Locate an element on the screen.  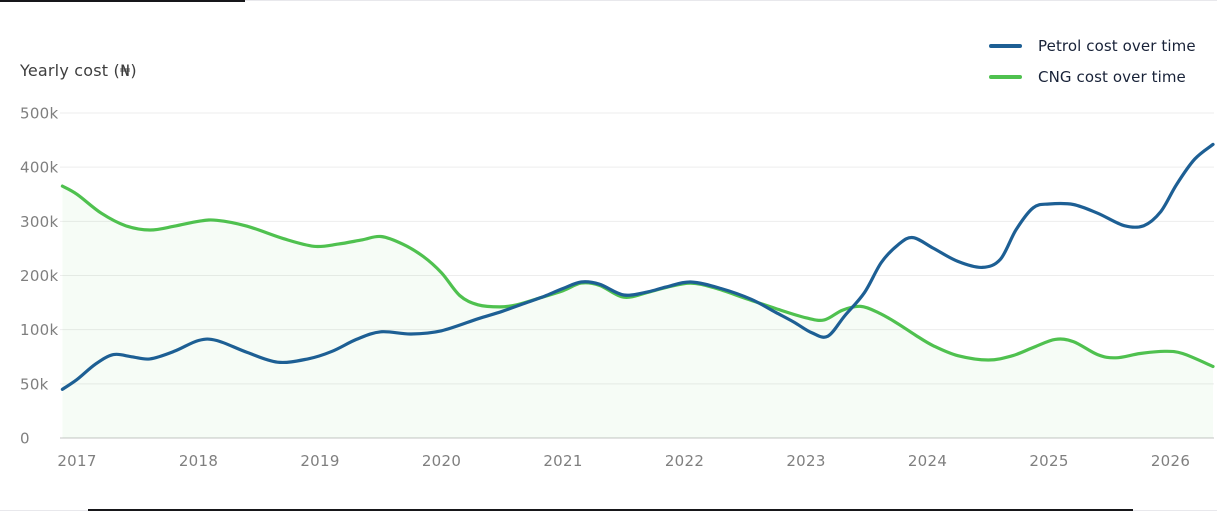
chart-title: Yearly cost (₦) is located at coordinates (78, 70).